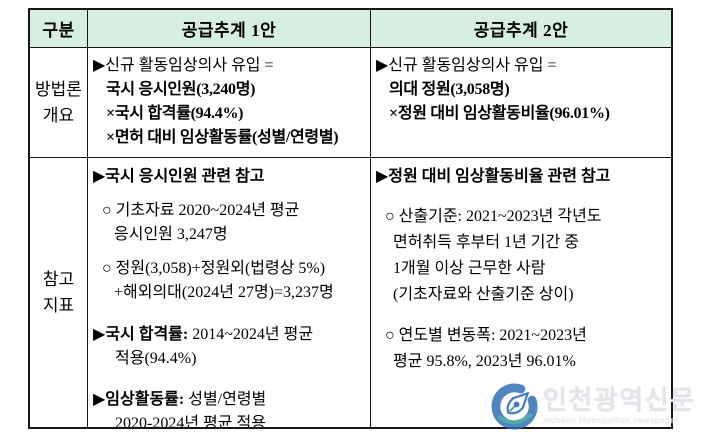 This screenshot has width=708, height=437. I want to click on rowlabel-methodology: 방법론 개요, so click(58, 102).